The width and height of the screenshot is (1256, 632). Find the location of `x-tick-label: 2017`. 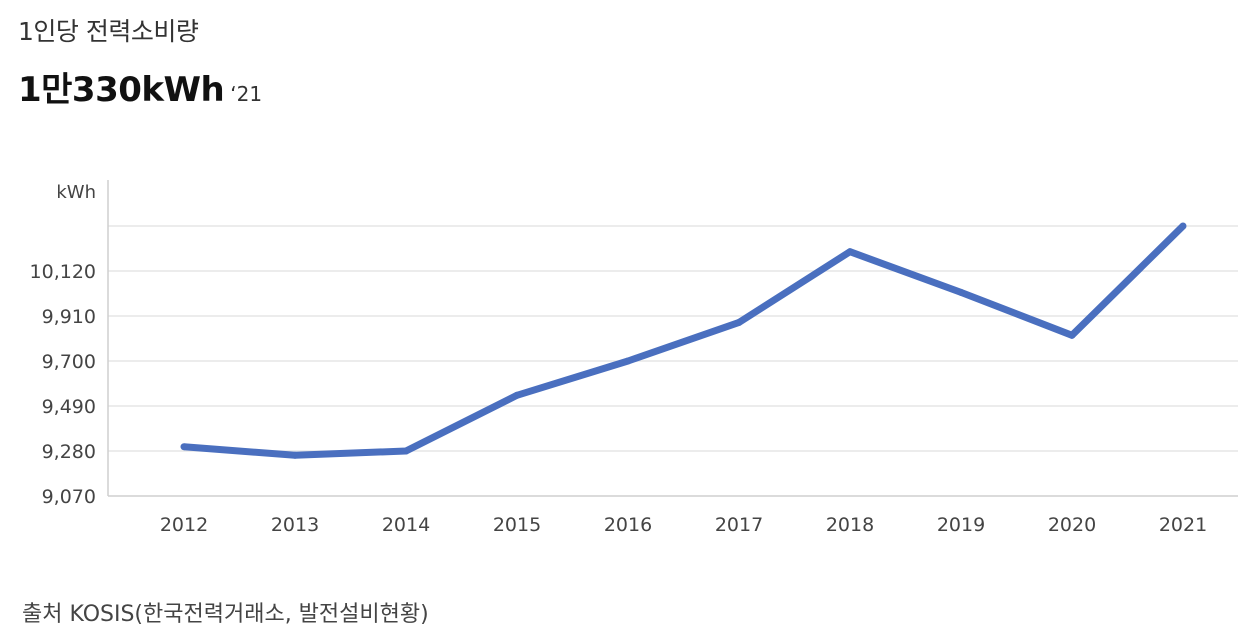

x-tick-label: 2017 is located at coordinates (739, 525).